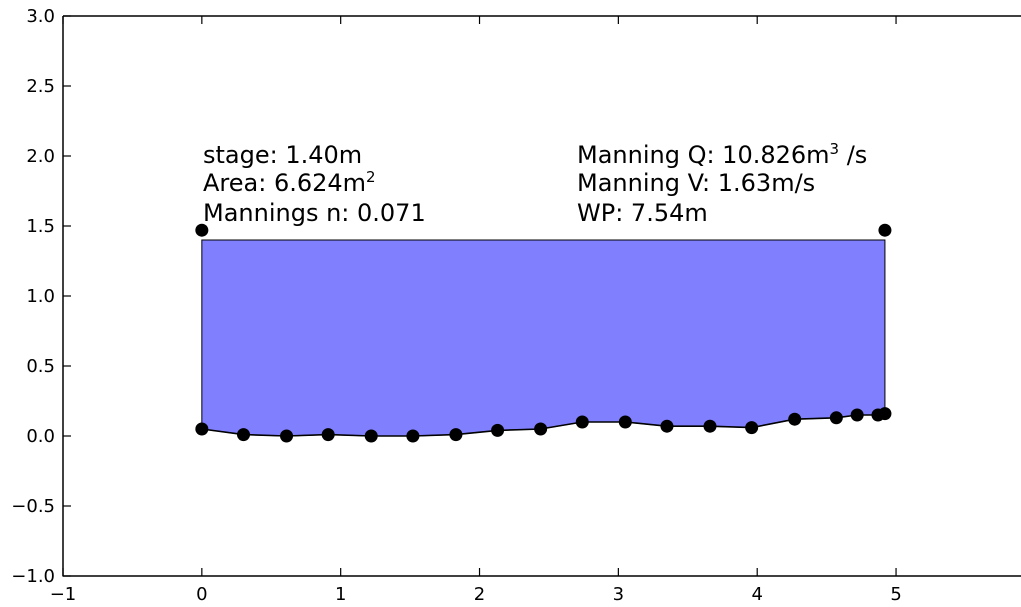 This screenshot has height=607, width=1021. I want to click on wp-annotation: WP: 7.54m, so click(642, 213).